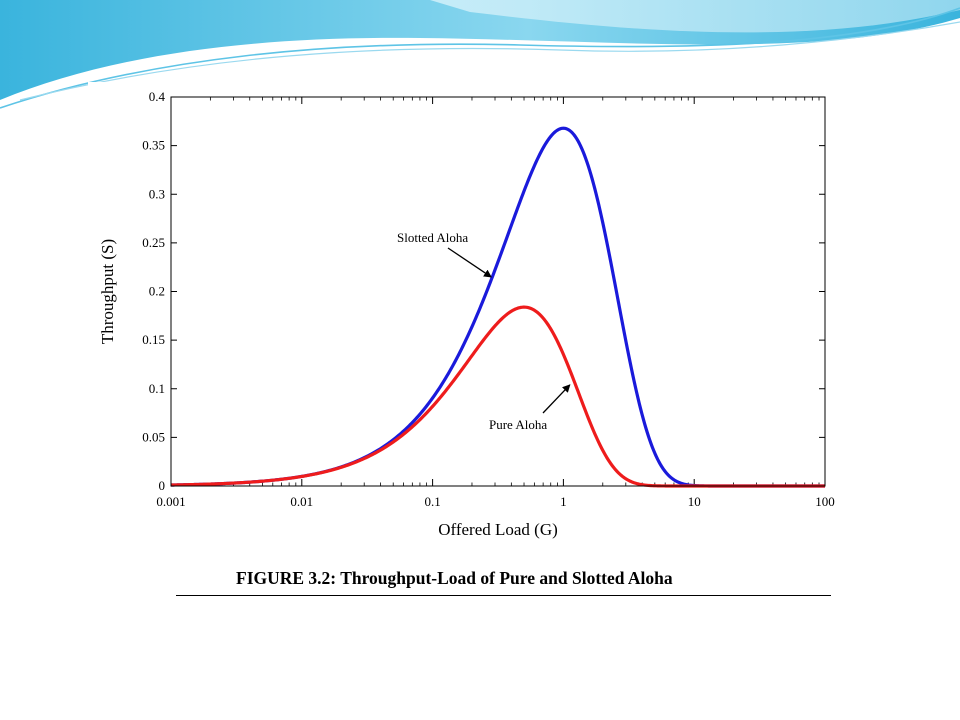 The height and width of the screenshot is (720, 960). I want to click on x-tick-label: 0.01, so click(301, 501).